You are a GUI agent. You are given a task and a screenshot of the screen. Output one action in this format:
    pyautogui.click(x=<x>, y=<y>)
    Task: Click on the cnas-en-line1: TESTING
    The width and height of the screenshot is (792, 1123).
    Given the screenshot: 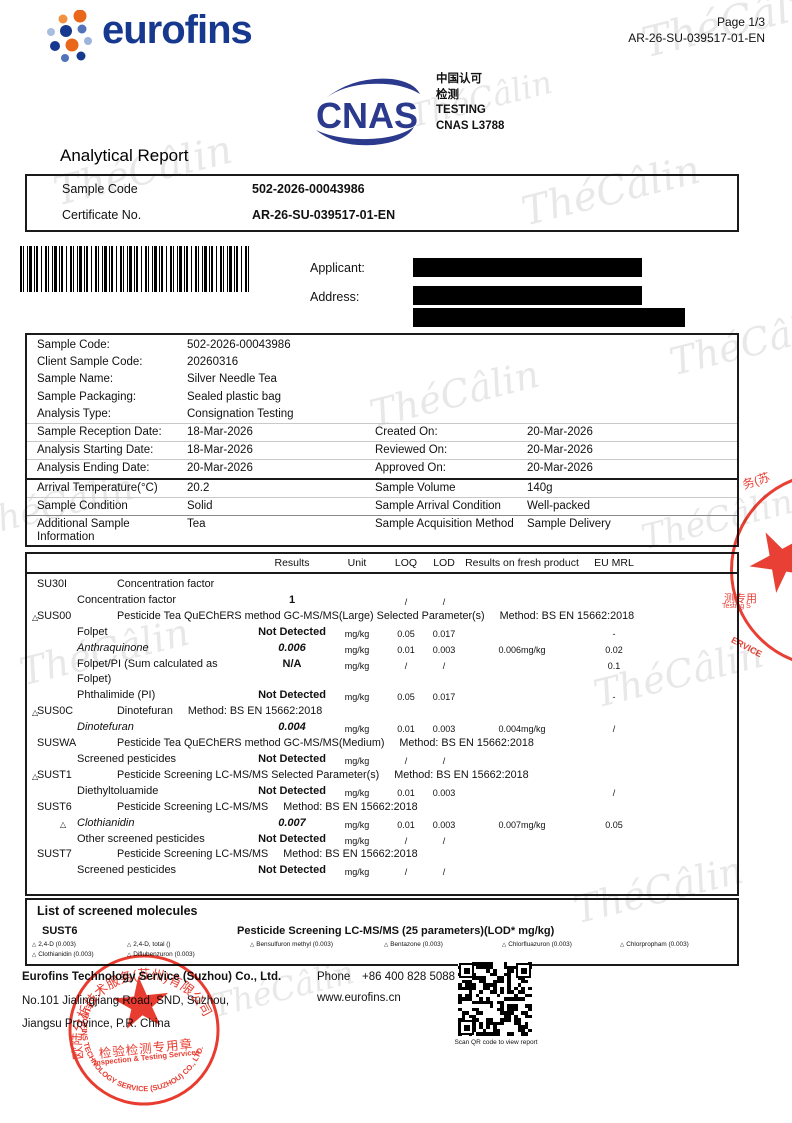 What is the action you would take?
    pyautogui.click(x=461, y=110)
    